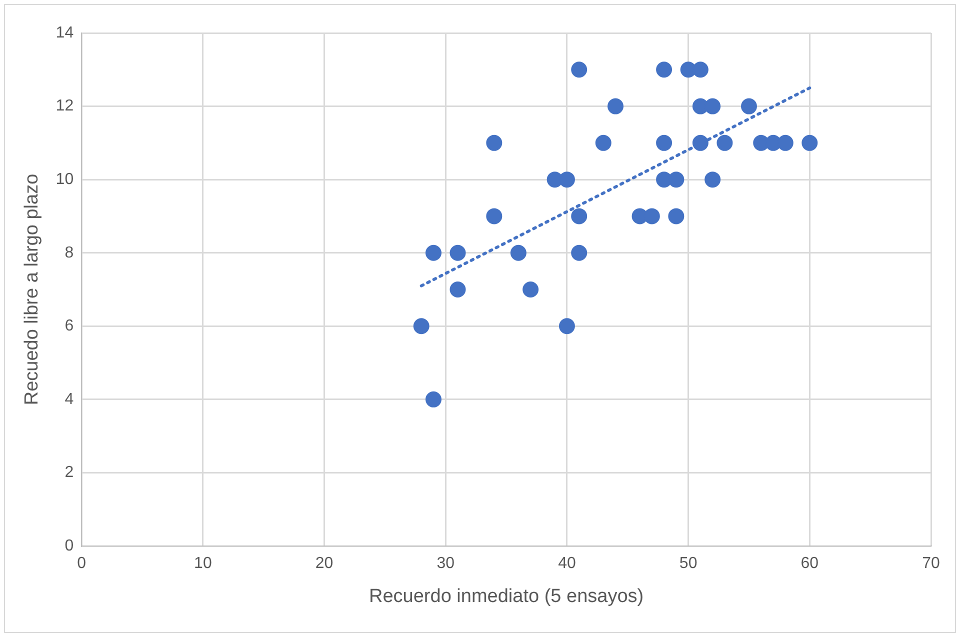 The height and width of the screenshot is (637, 960). Describe the element at coordinates (65, 106) in the screenshot. I see `y-tick-label: 12` at that location.